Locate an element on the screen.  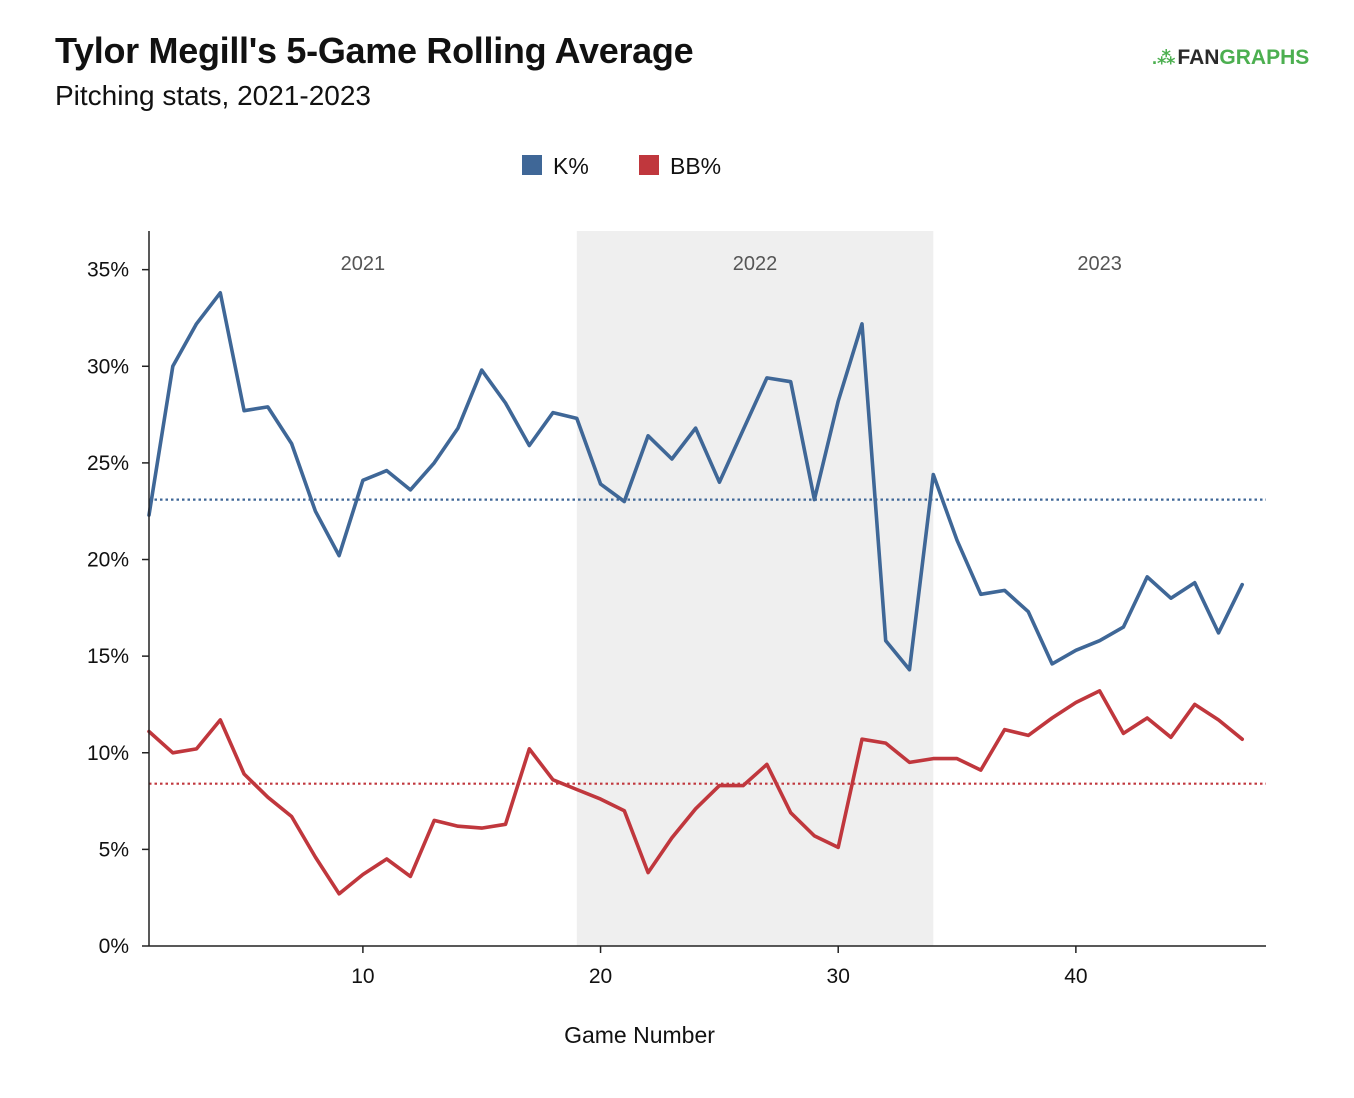
season-labels: 2021 2022 2023 is located at coordinates (731, 264).